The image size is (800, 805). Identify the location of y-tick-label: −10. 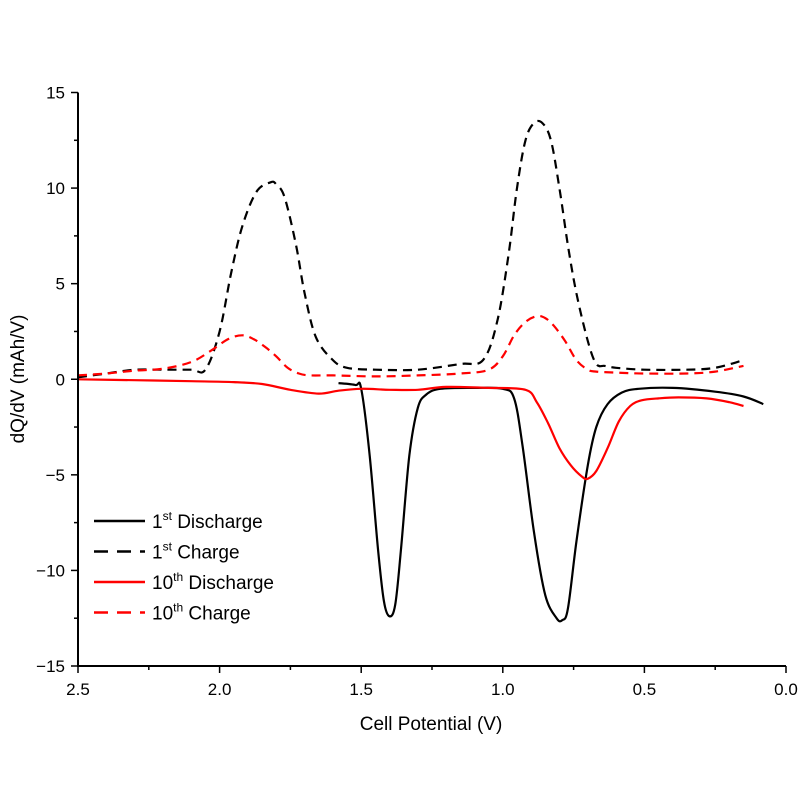
(50, 570).